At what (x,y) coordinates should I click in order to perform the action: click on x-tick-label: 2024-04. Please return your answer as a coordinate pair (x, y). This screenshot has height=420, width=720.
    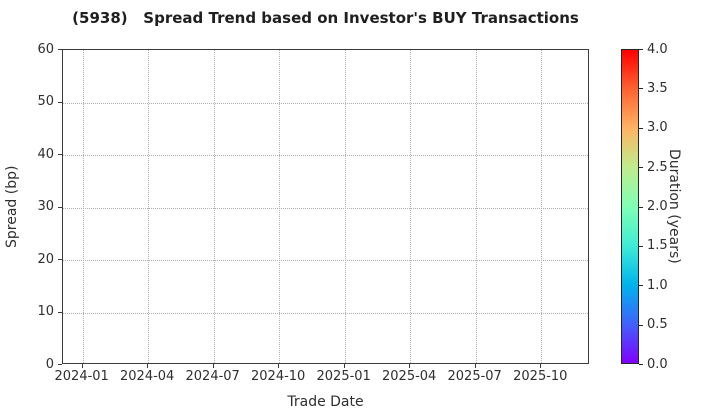
    Looking at the image, I should click on (147, 376).